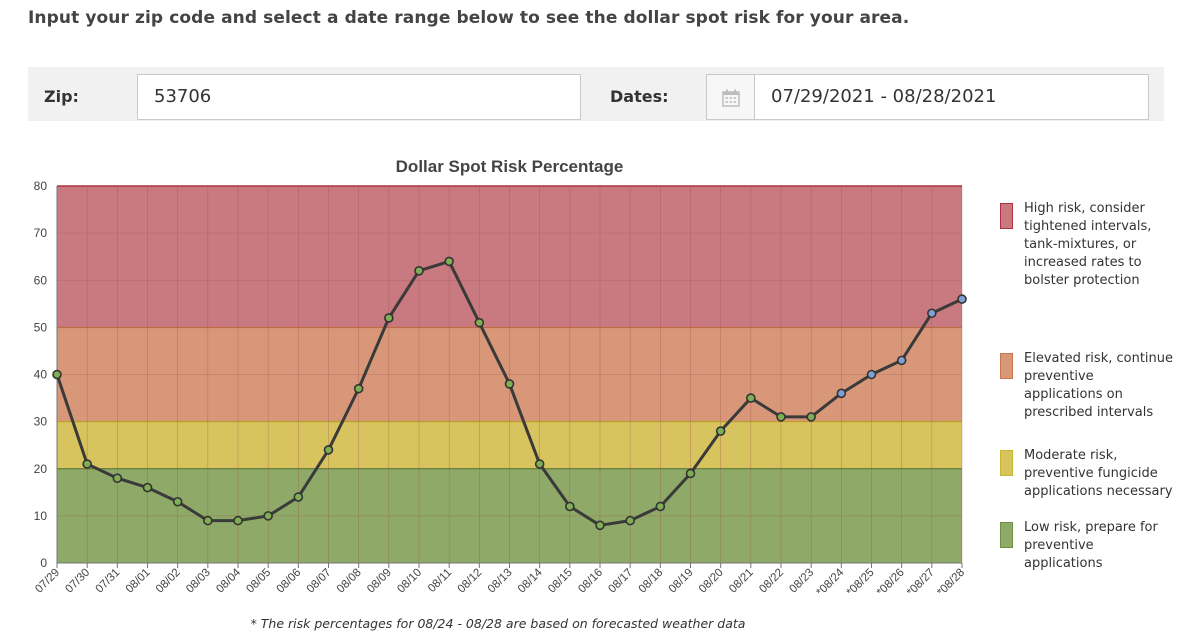 The height and width of the screenshot is (640, 1200). I want to click on x-tick-label: 08/17, so click(620, 581).